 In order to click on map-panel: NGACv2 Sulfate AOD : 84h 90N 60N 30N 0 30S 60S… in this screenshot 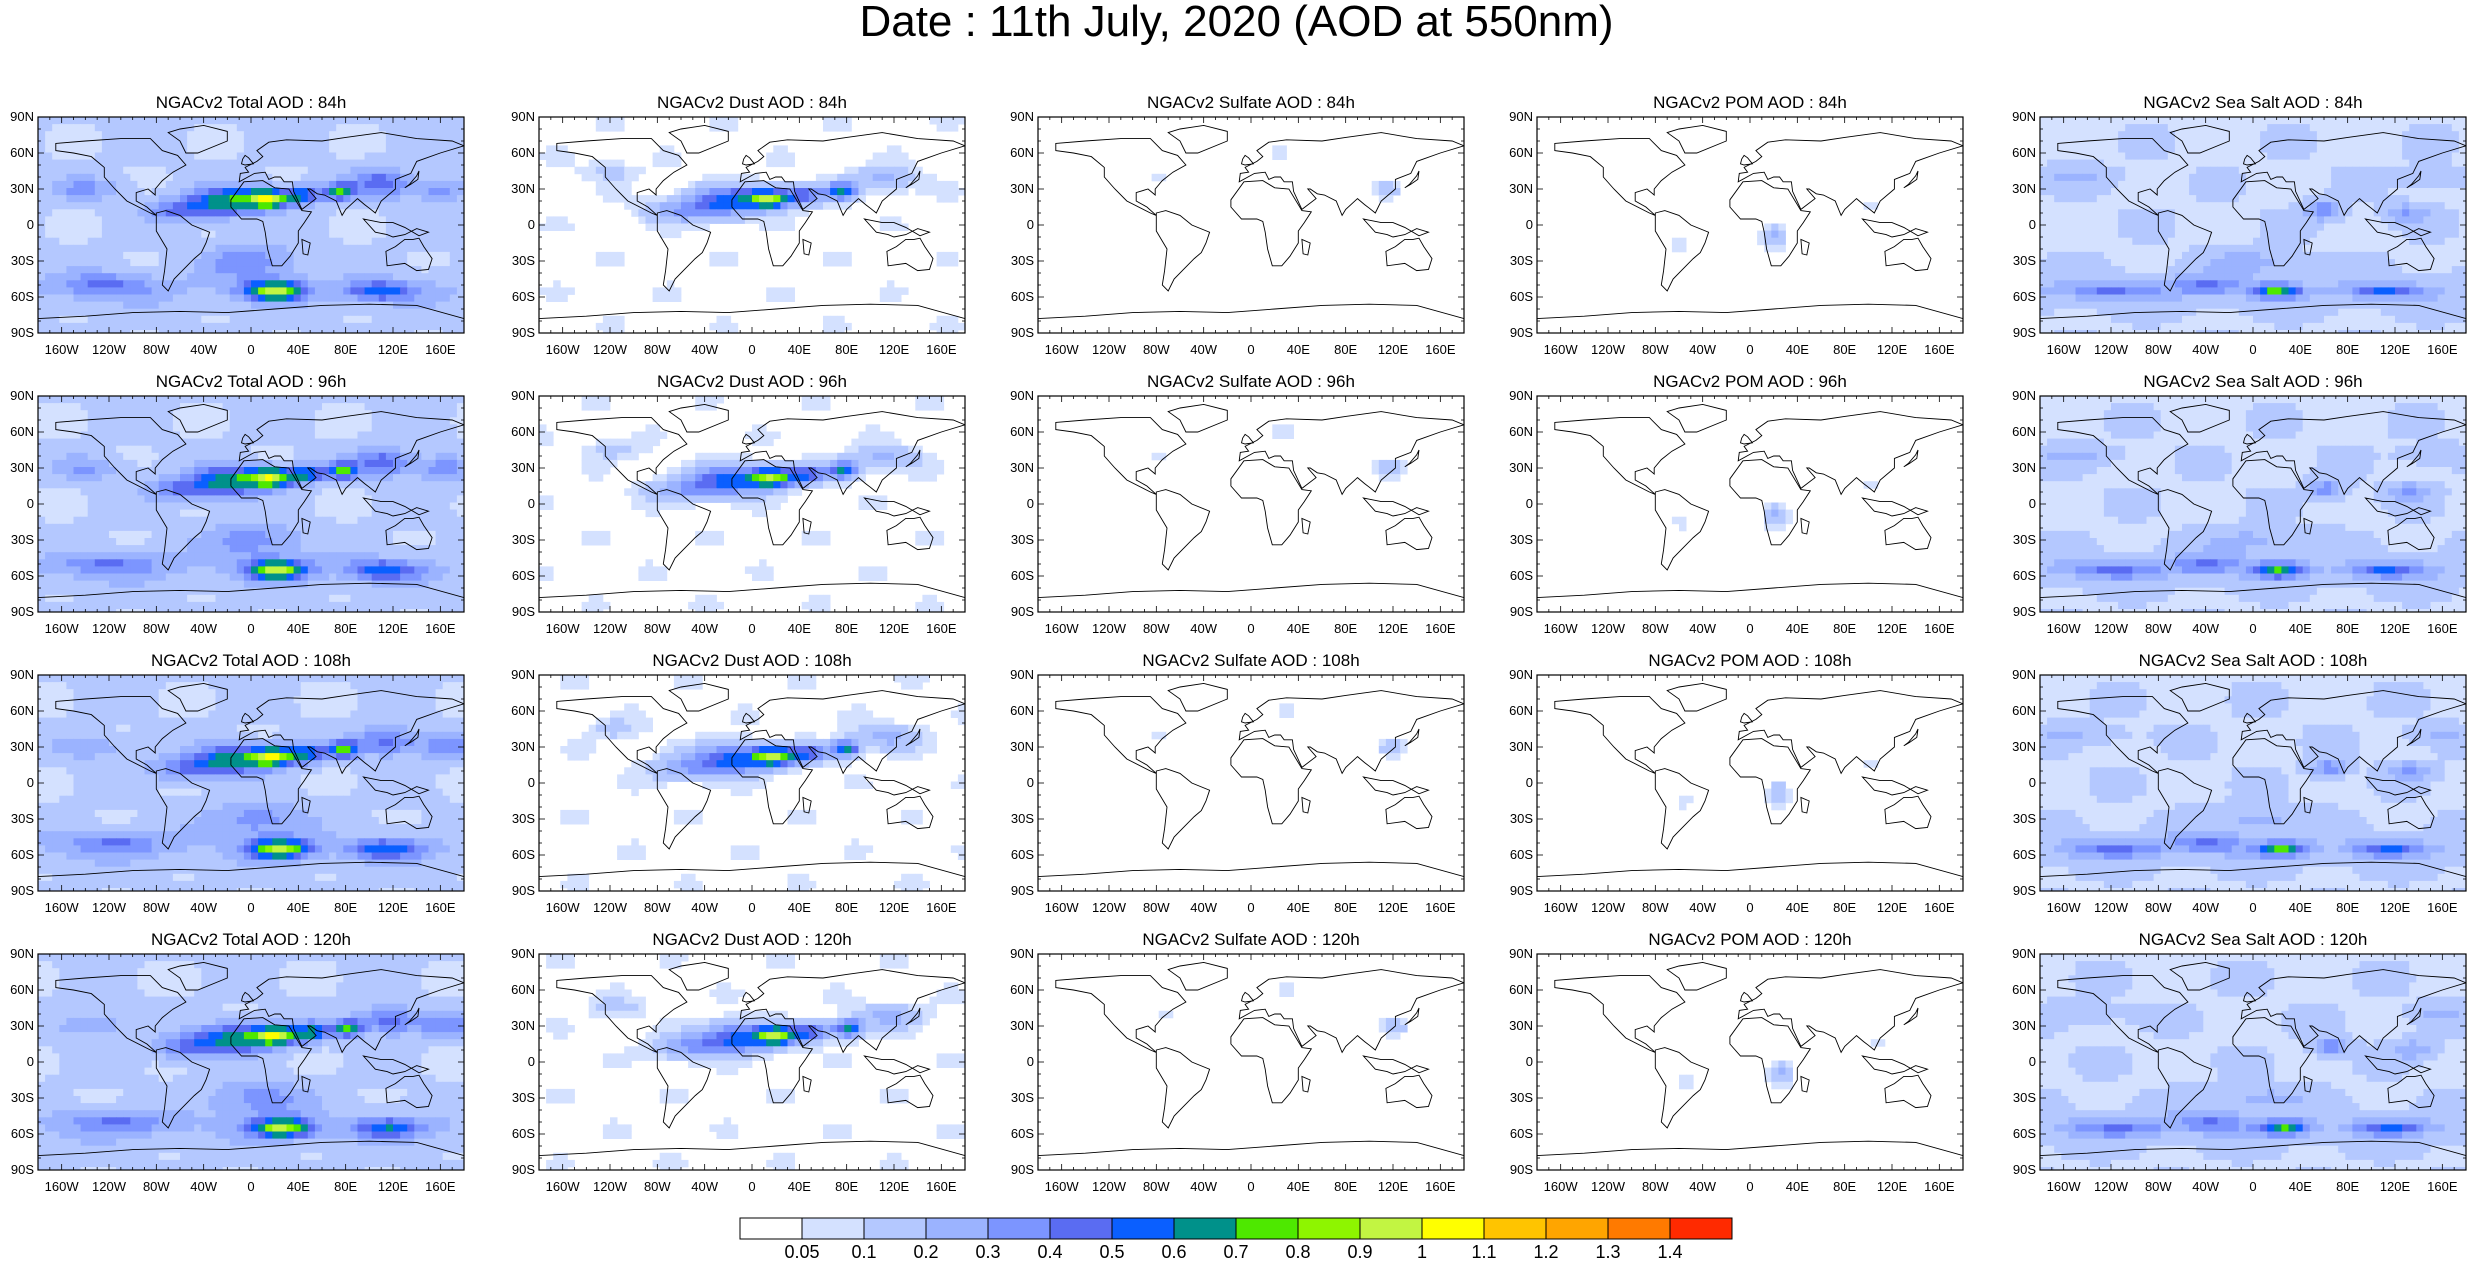, I will do `click(1237, 225)`.